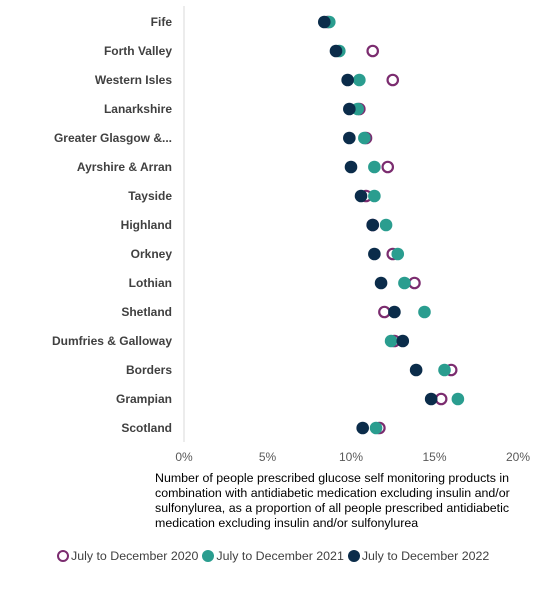 This screenshot has height=600, width=539. I want to click on data-point-2021-highland, so click(386, 225).